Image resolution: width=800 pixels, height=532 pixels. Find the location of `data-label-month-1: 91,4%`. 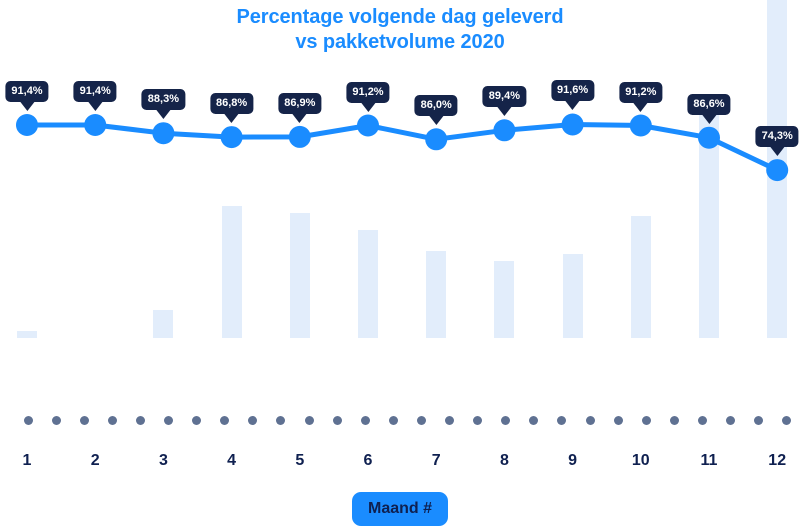

data-label-month-1: 91,4% is located at coordinates (27, 91).